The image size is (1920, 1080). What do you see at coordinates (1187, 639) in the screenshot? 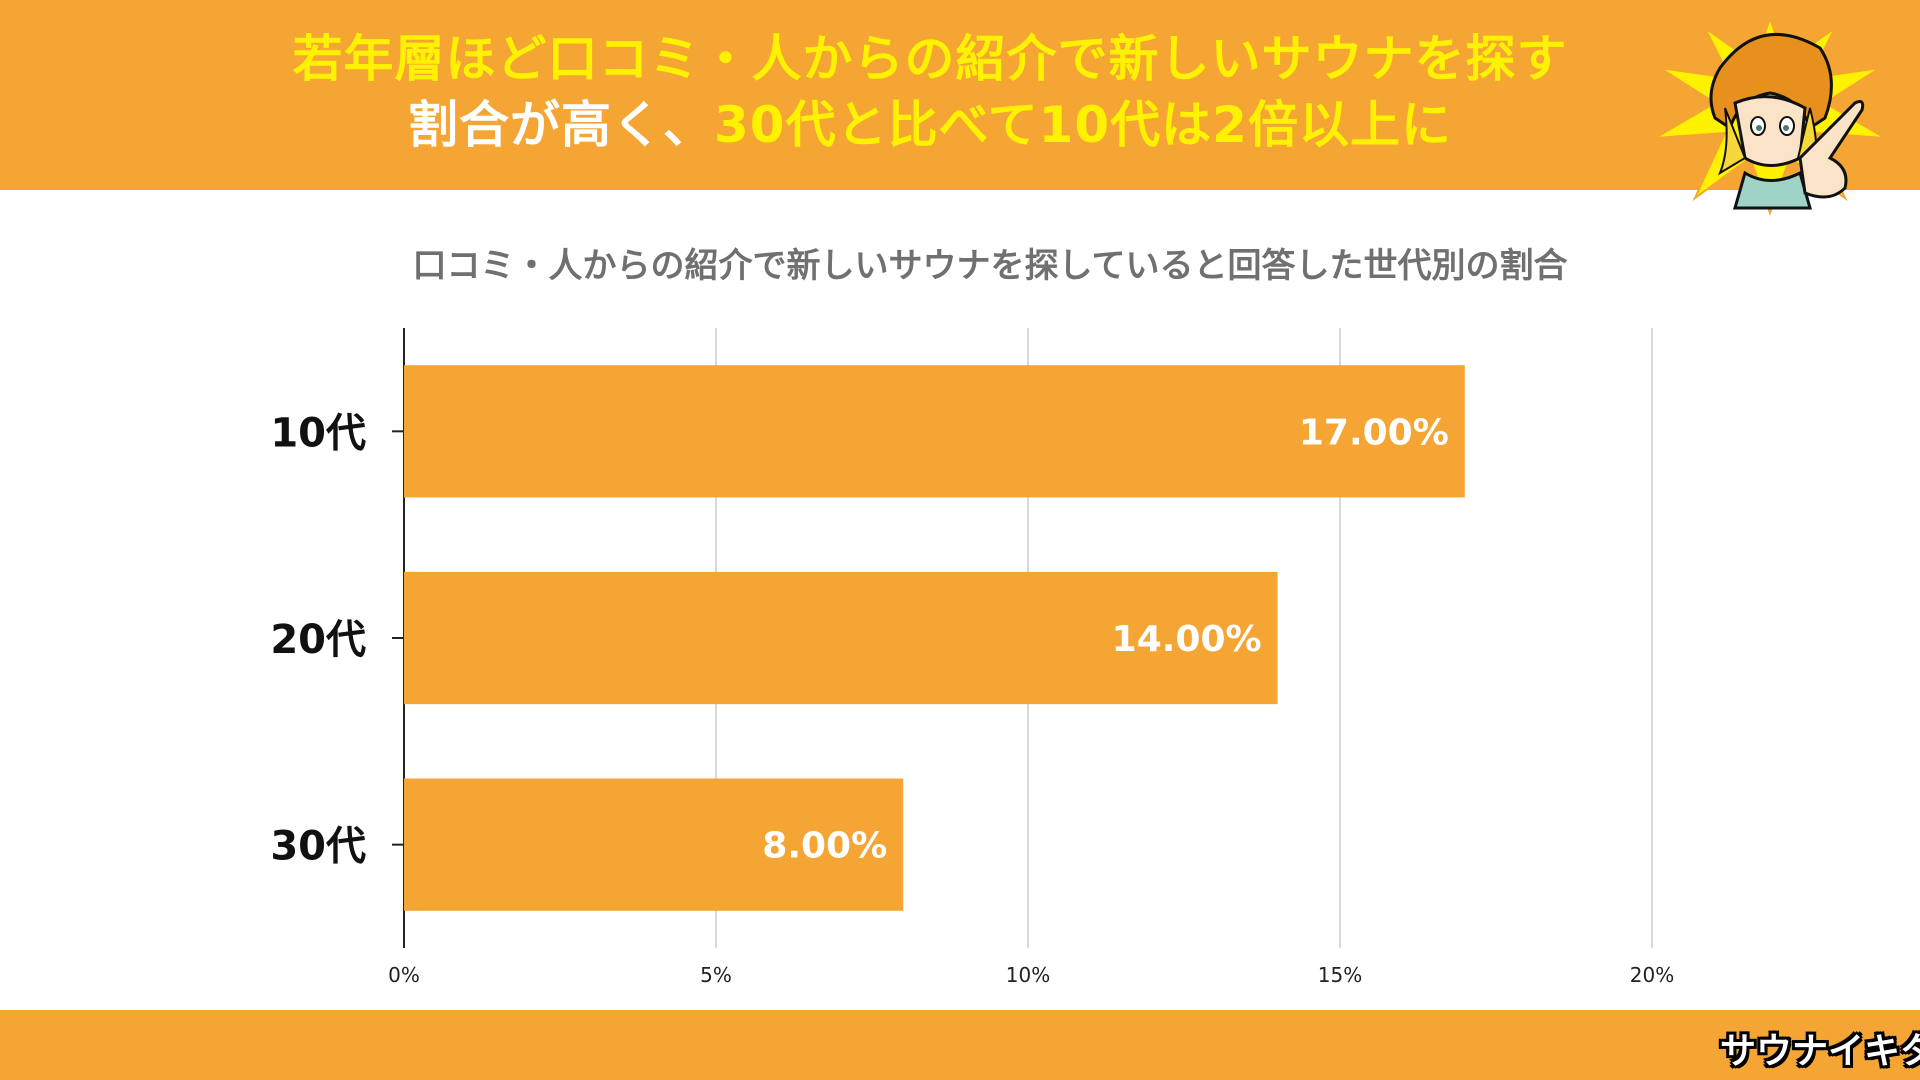
I see `data-label: 14.00%` at bounding box center [1187, 639].